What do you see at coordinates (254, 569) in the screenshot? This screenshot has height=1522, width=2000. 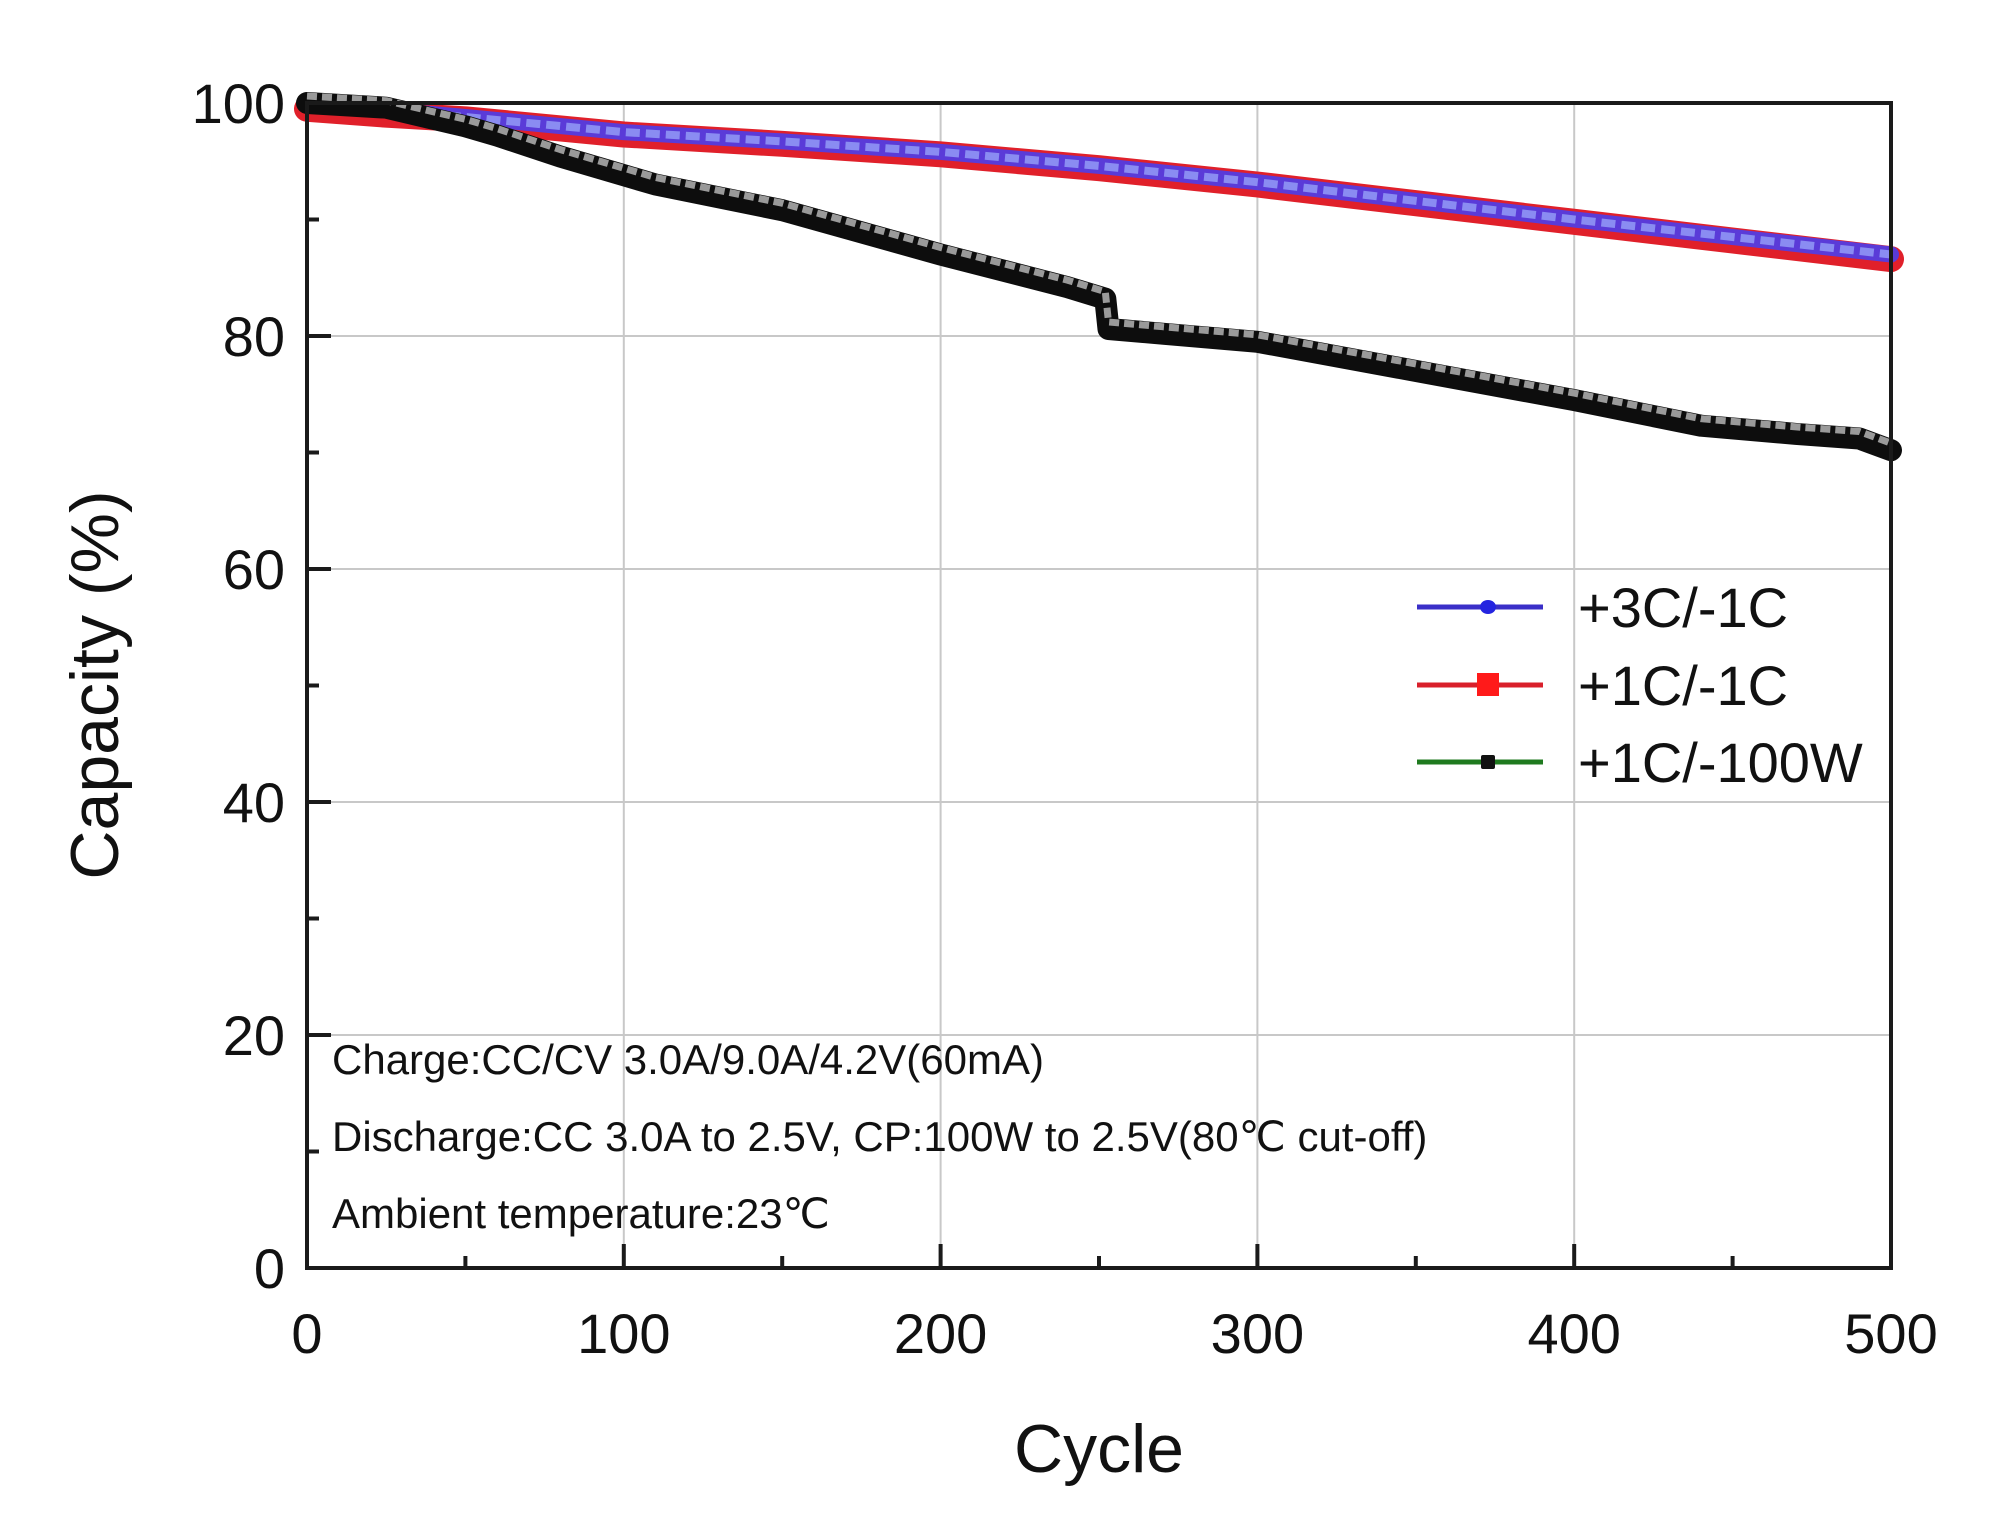 I see `y-tick-label: 60` at bounding box center [254, 569].